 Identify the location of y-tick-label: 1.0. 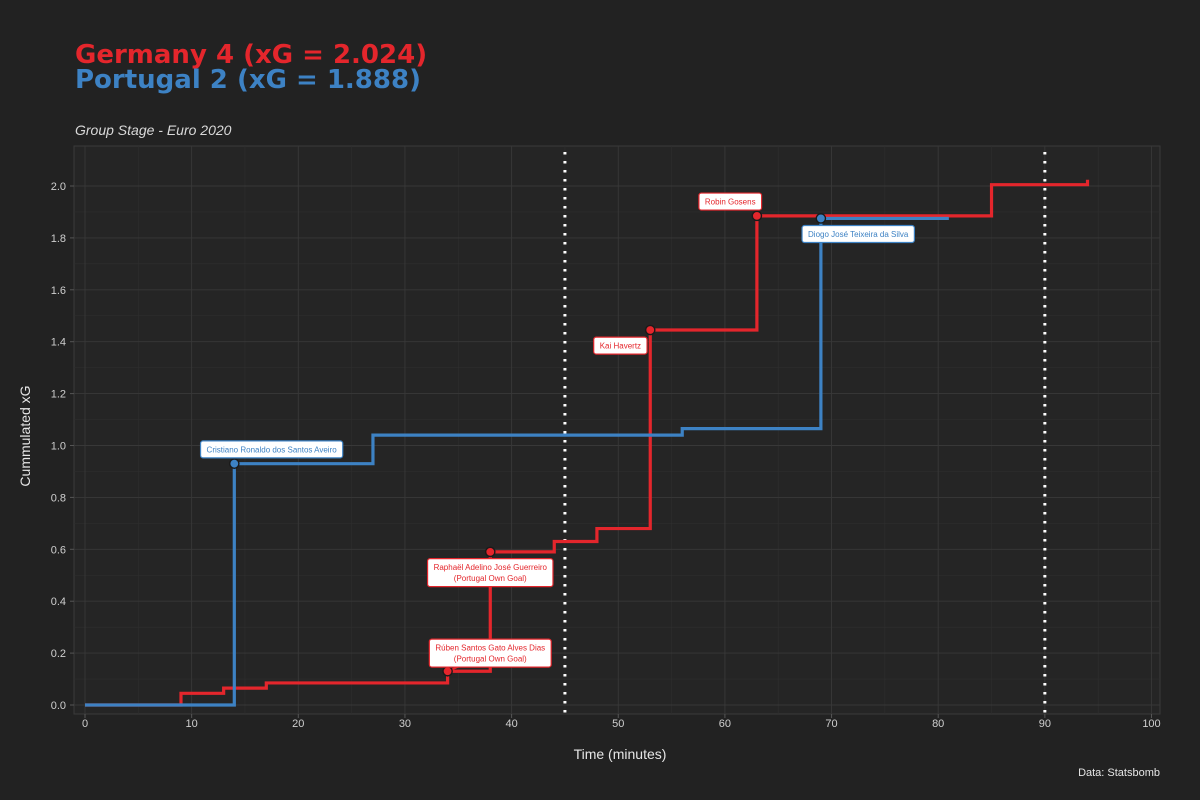
(58, 447).